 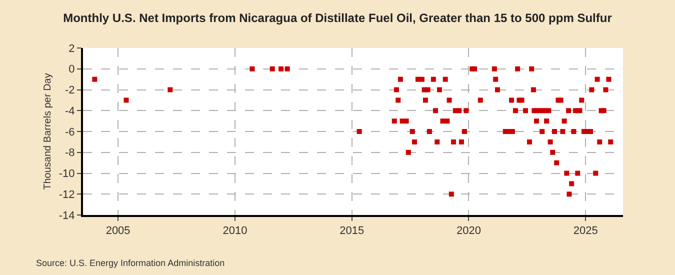 What do you see at coordinates (66, 194) in the screenshot?
I see `y-tick-label: -12` at bounding box center [66, 194].